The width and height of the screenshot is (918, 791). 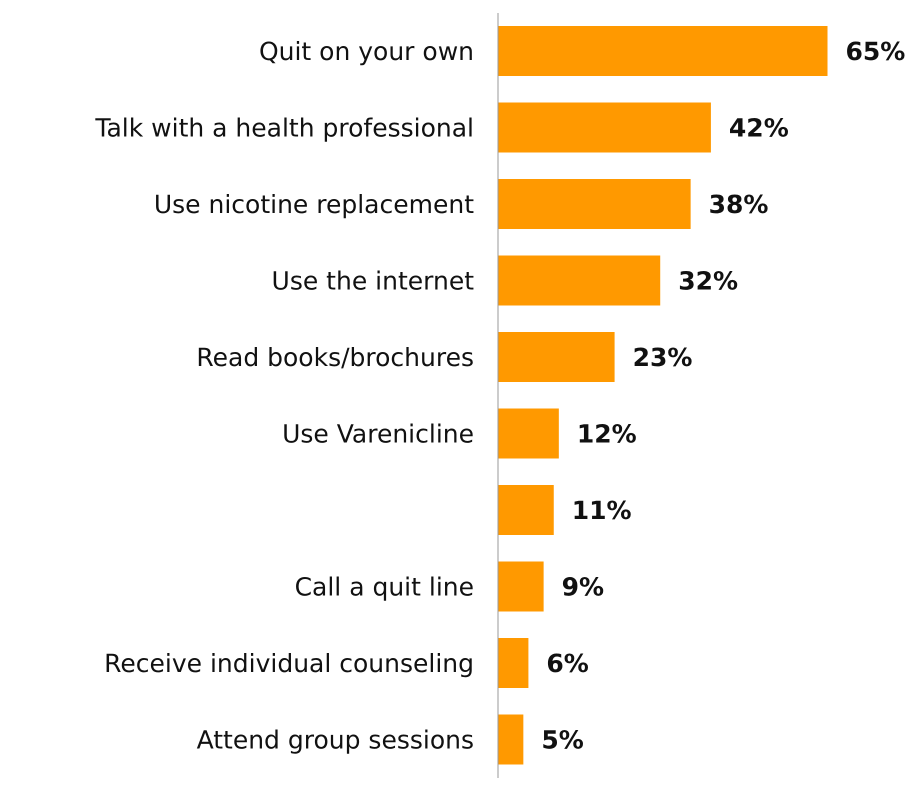 I want to click on data-label: 12%, so click(x=606, y=433).